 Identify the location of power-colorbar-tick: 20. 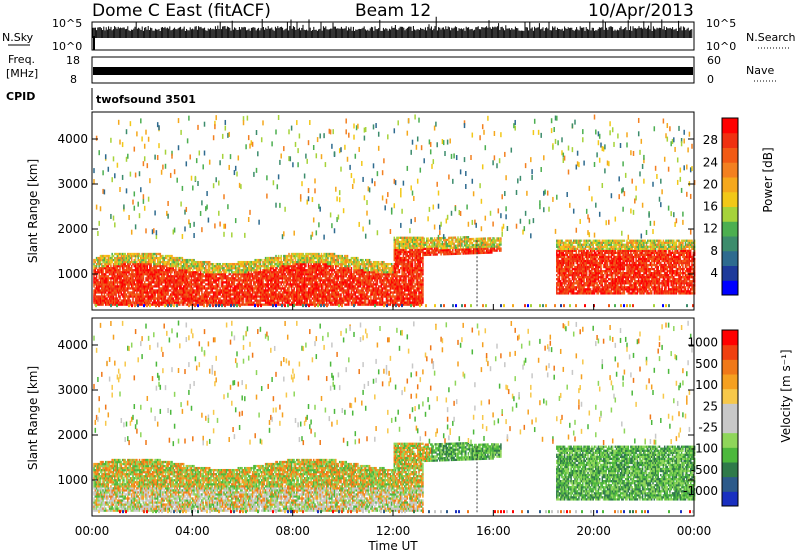
(710, 184).